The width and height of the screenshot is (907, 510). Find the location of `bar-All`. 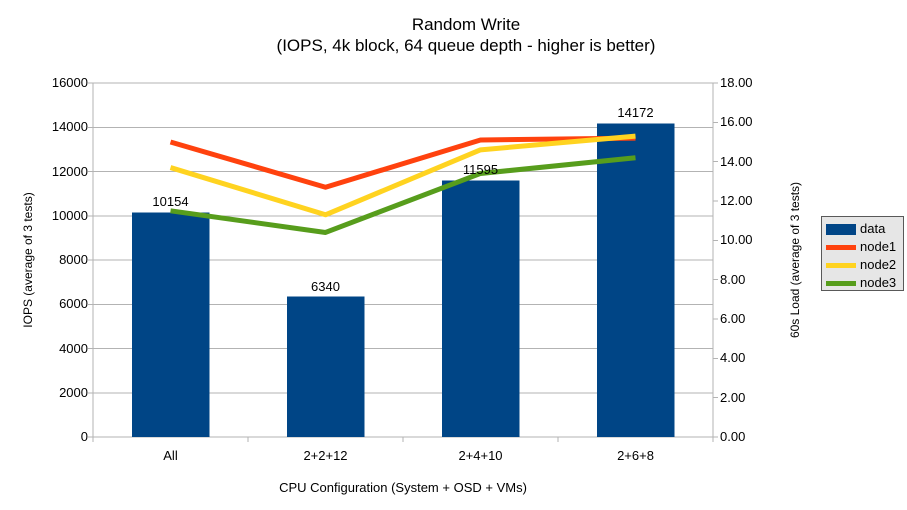

bar-All is located at coordinates (170, 324).